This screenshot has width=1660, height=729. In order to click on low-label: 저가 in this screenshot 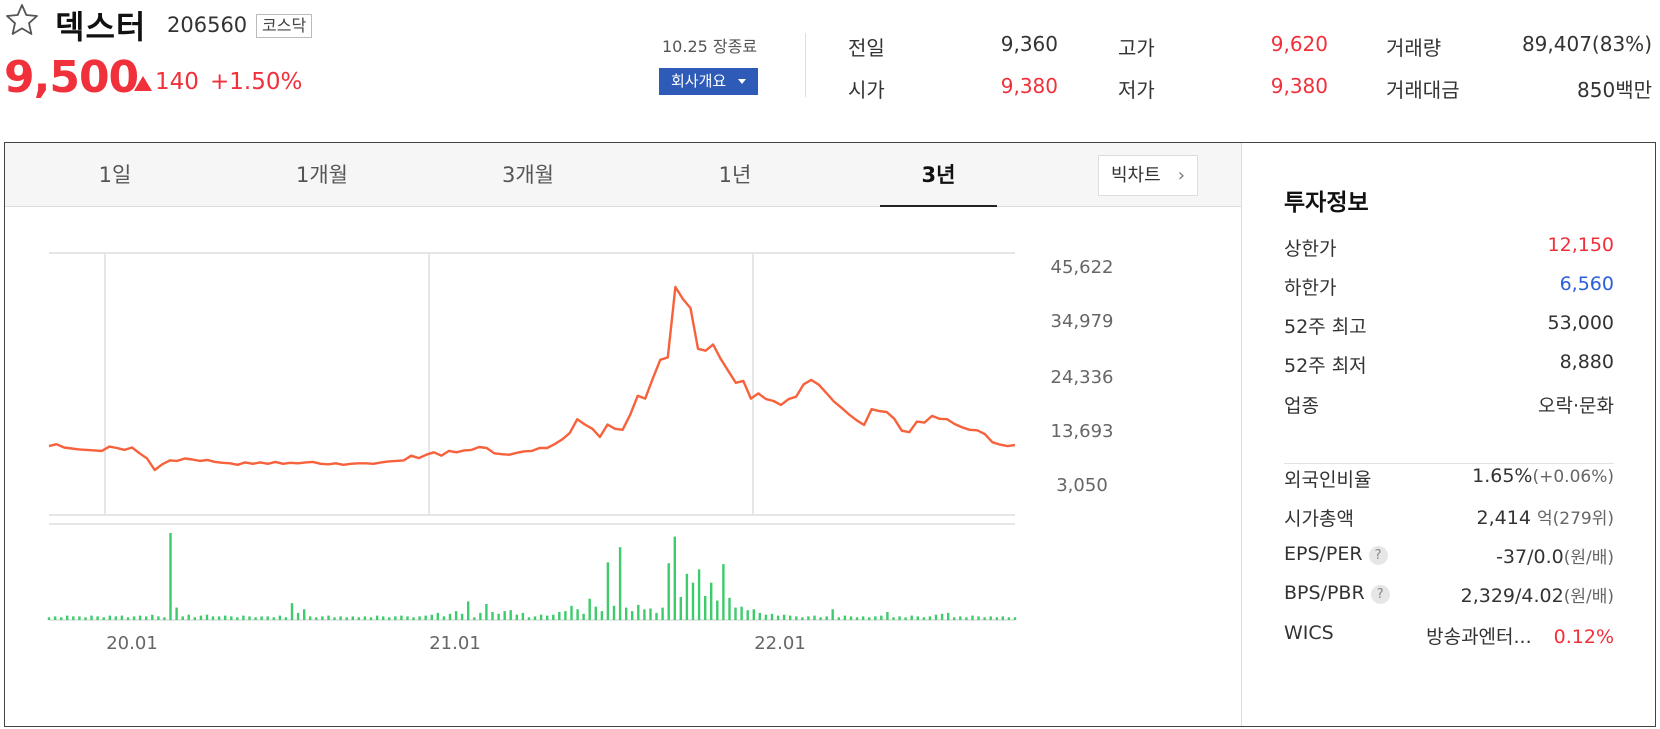, I will do `click(1136, 90)`.